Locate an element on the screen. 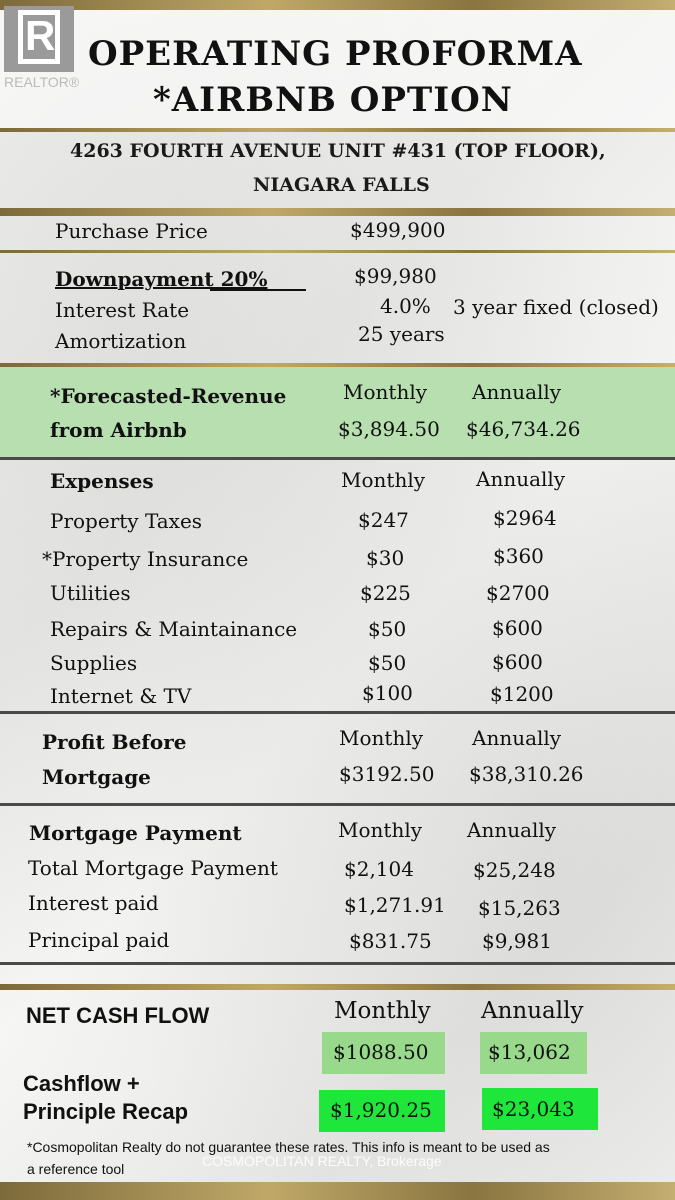 Image resolution: width=675 pixels, height=1200 pixels. mortgage-label: Total Mortgage Payment is located at coordinates (153, 868).